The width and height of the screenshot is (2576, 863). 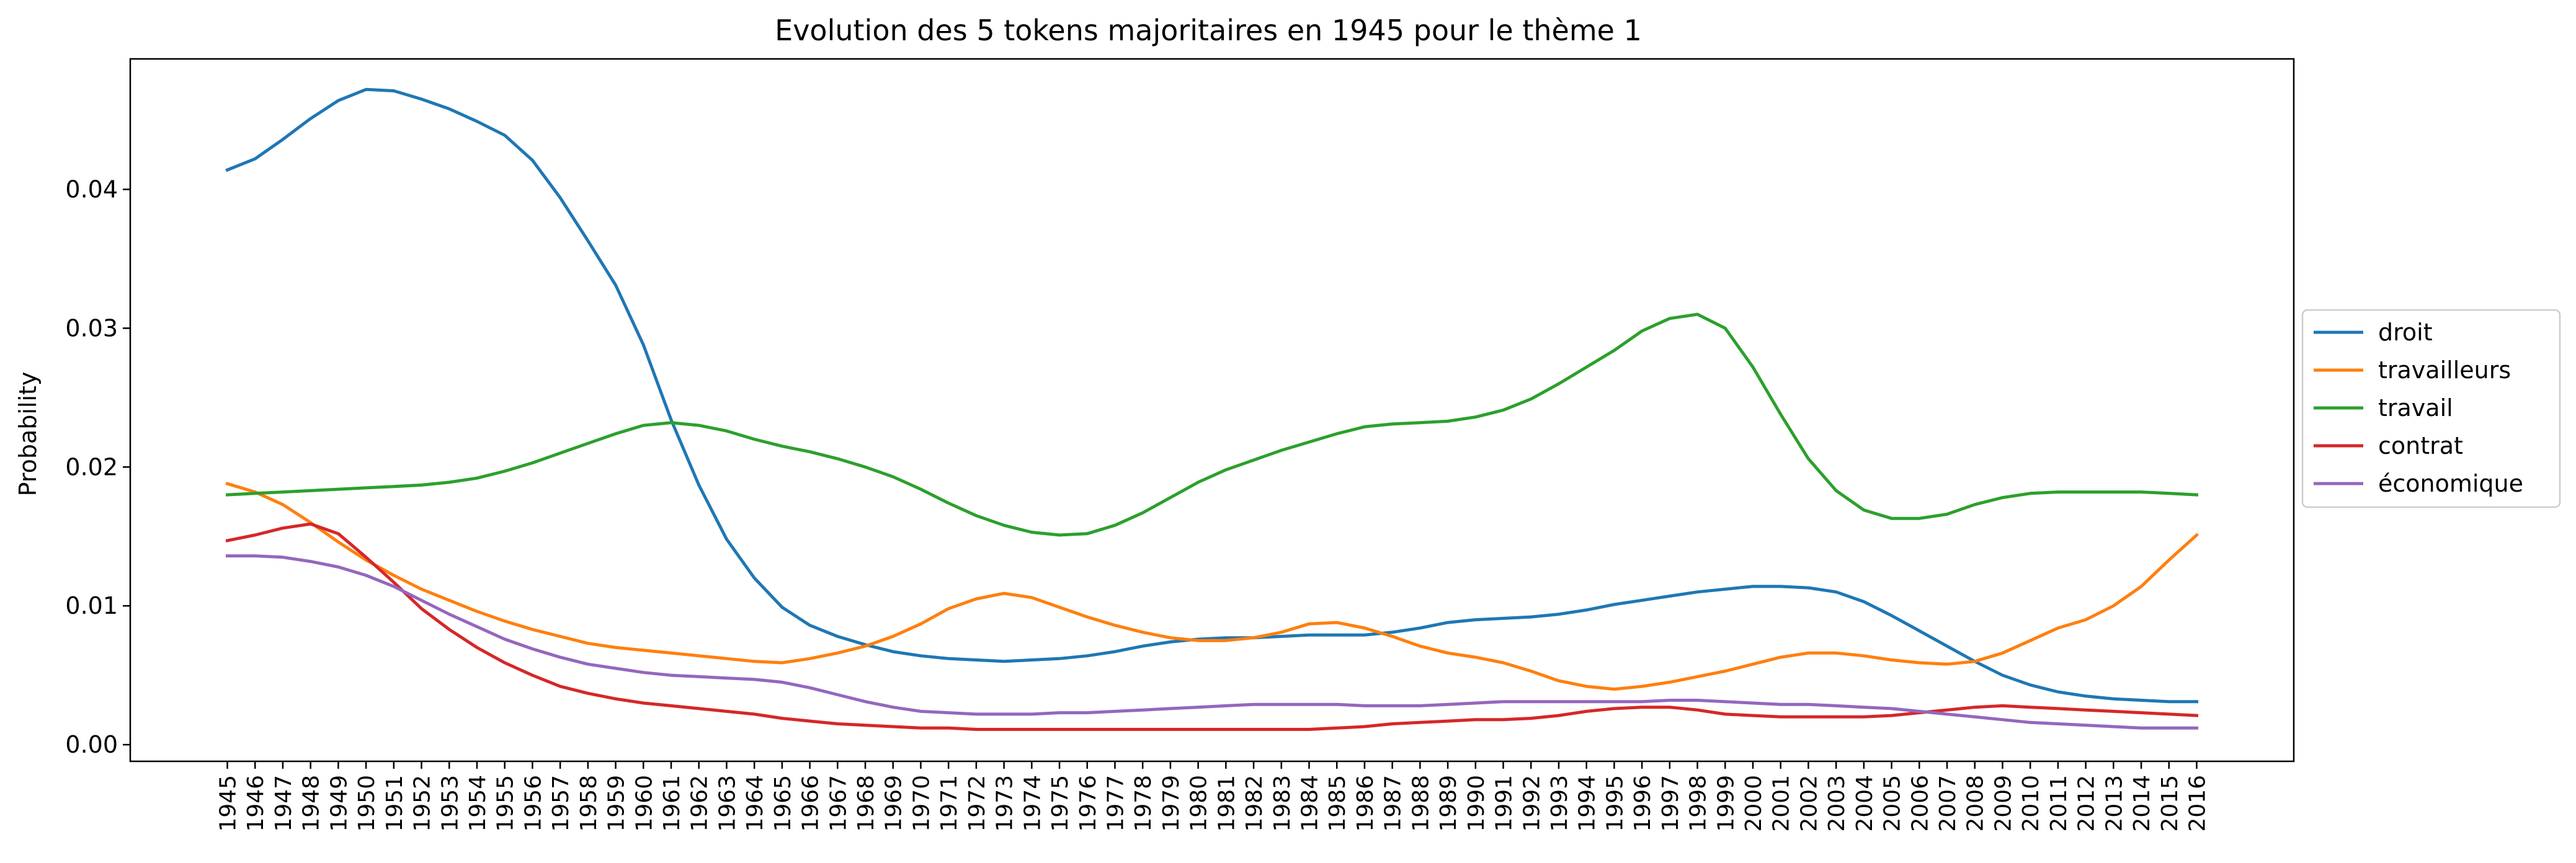 I want to click on y-tick-label: 0.04, so click(x=91, y=189).